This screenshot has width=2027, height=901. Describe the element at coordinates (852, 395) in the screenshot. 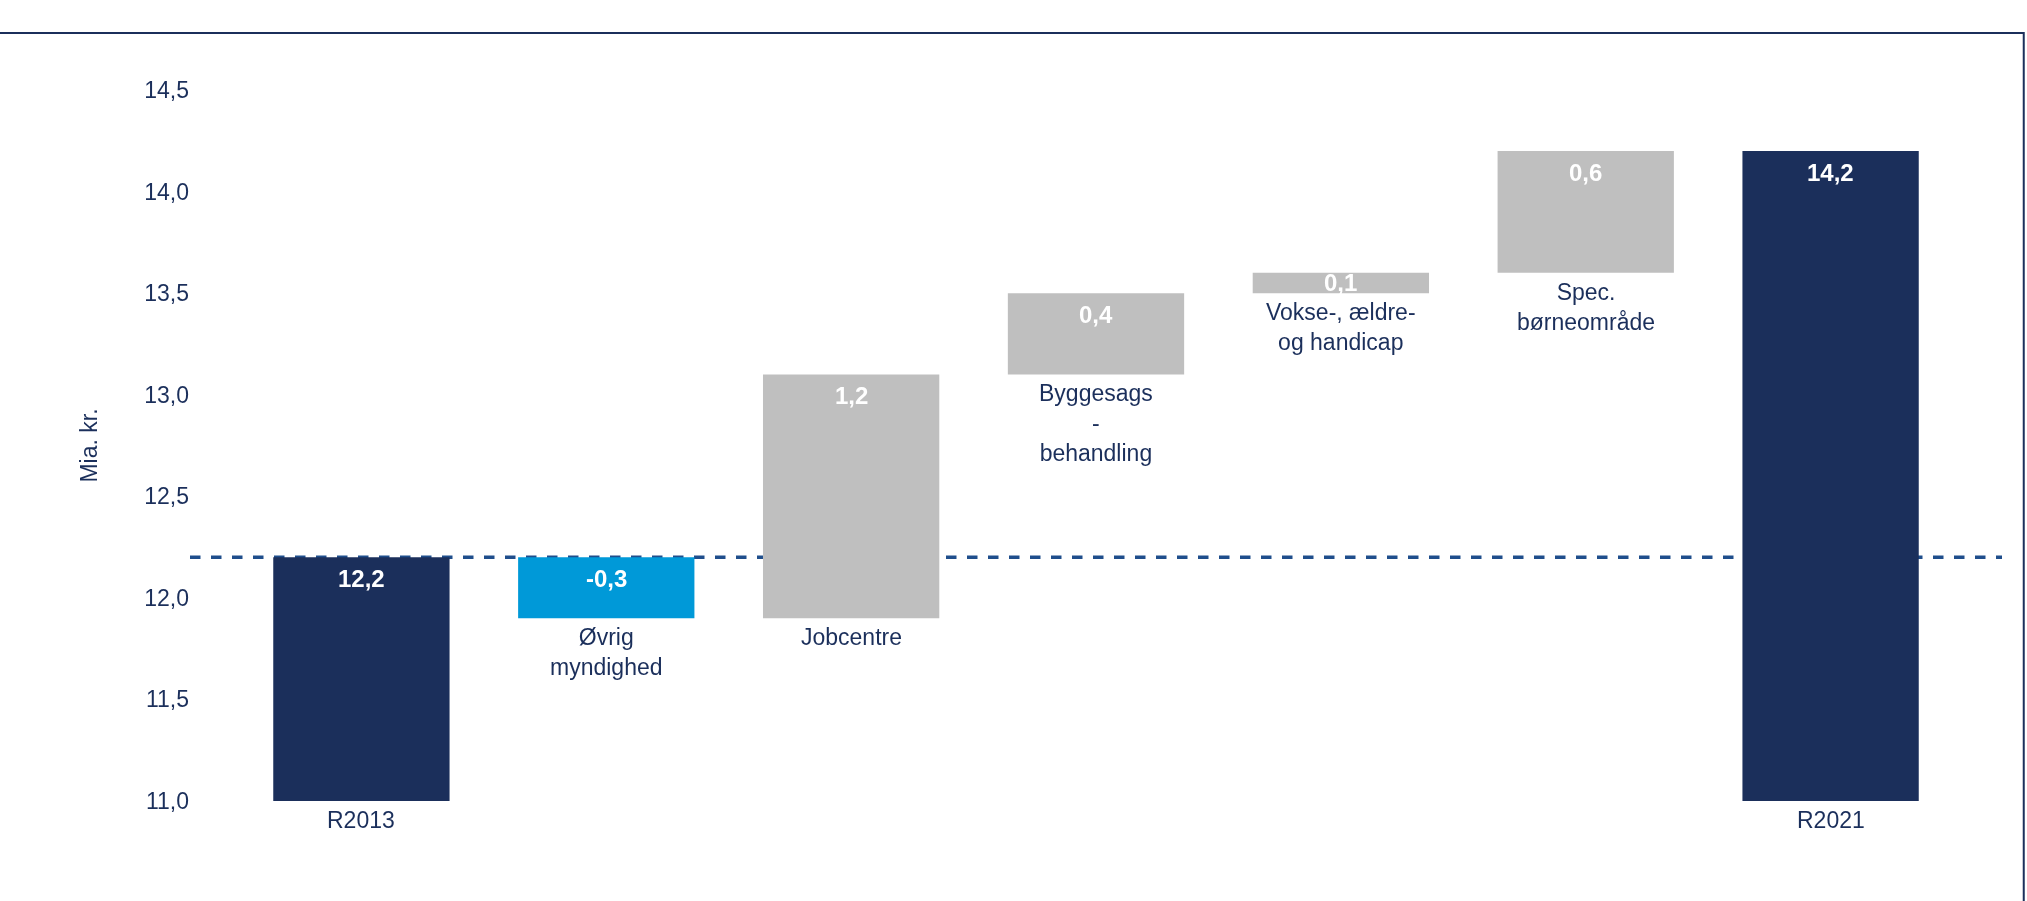

I see `data-label: 1,2` at that location.